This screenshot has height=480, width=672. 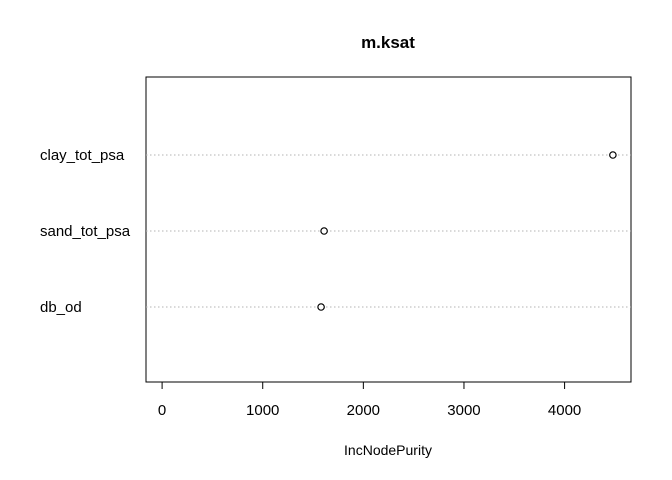 I want to click on category-labels: clay_tot_psa sand_tot_psa db_od, so click(x=85, y=231).